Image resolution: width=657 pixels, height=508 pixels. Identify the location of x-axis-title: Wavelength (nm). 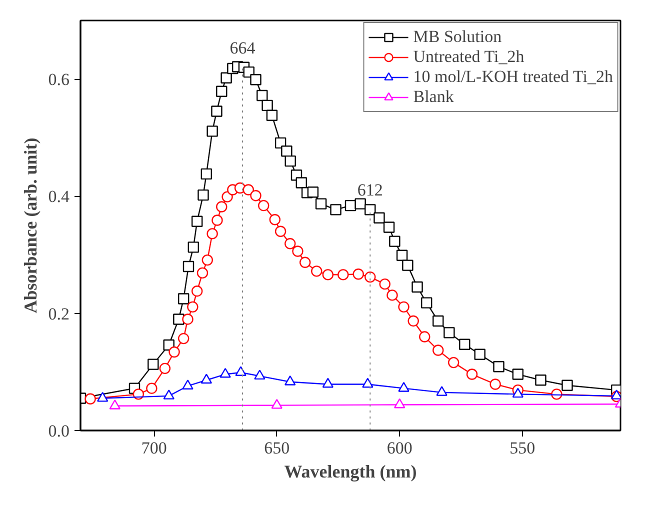
(350, 472).